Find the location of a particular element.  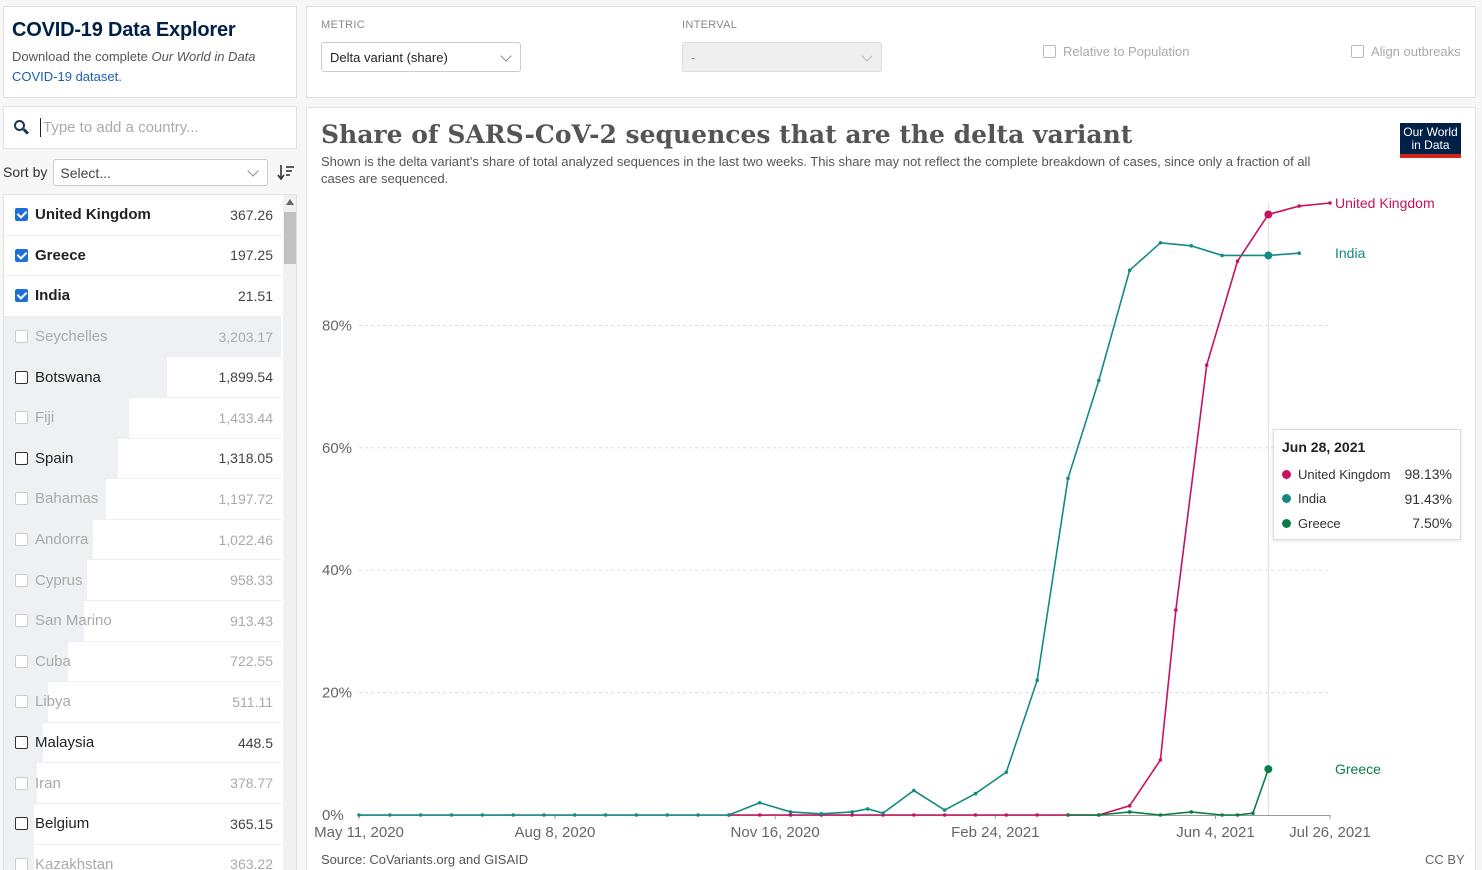

country-row: Fiji 1,433.44 is located at coordinates (142, 418).